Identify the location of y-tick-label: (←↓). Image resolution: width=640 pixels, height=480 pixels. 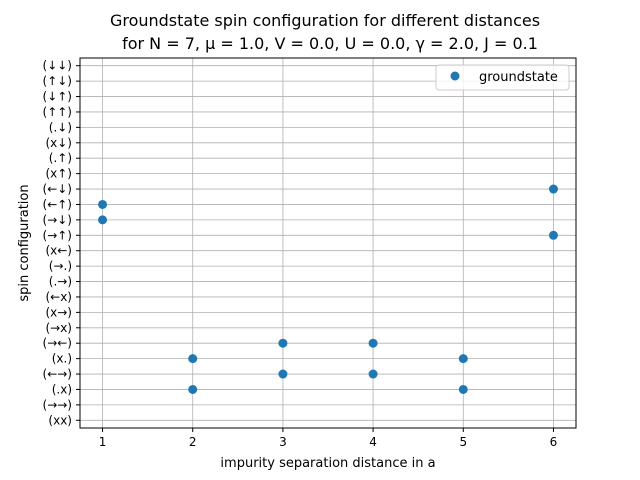
(57, 189).